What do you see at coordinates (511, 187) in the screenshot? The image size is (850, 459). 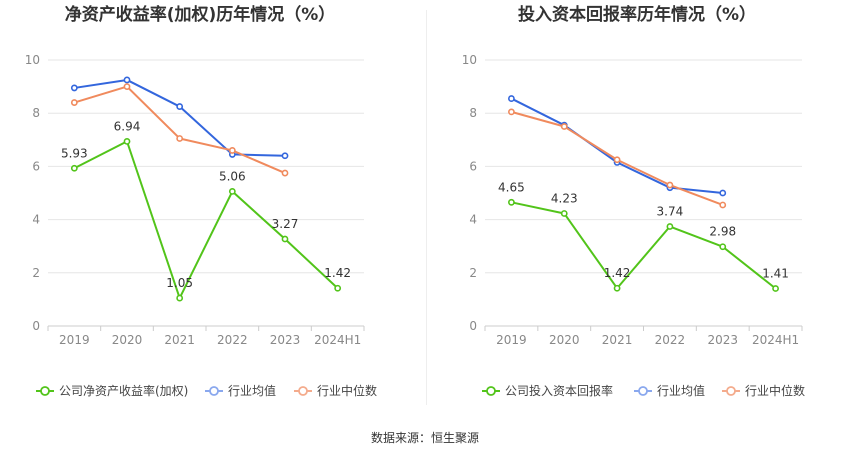 I see `data-label-1-0: 4.65` at bounding box center [511, 187].